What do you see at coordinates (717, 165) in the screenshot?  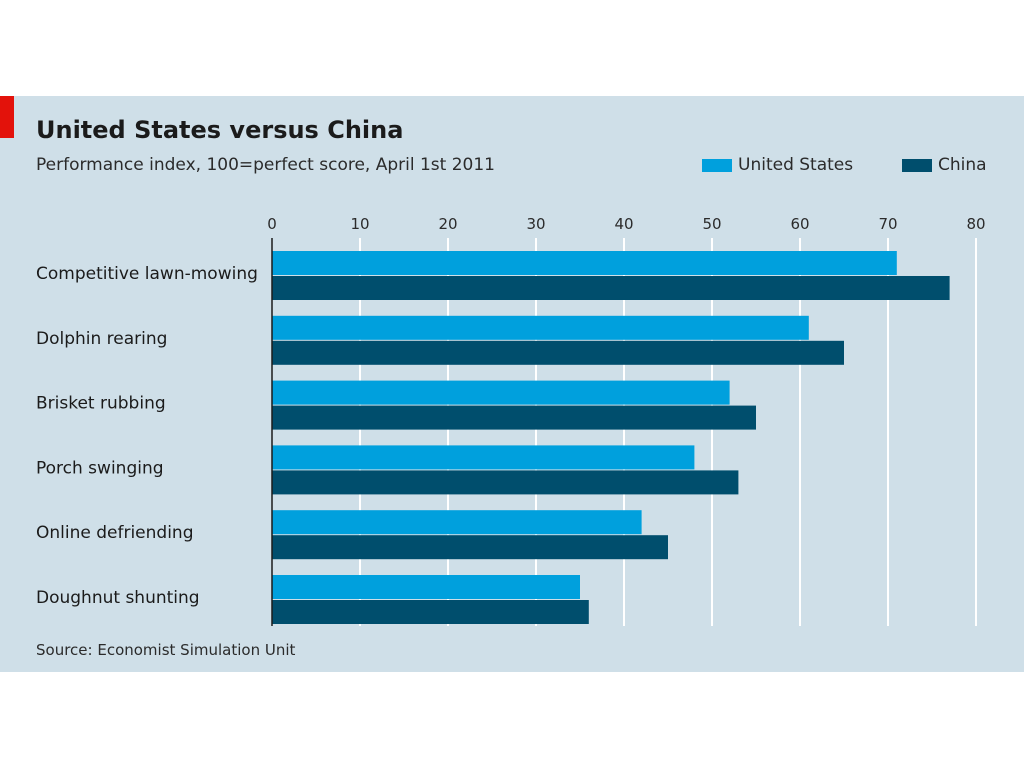 I see `legend-swatch-united-states` at bounding box center [717, 165].